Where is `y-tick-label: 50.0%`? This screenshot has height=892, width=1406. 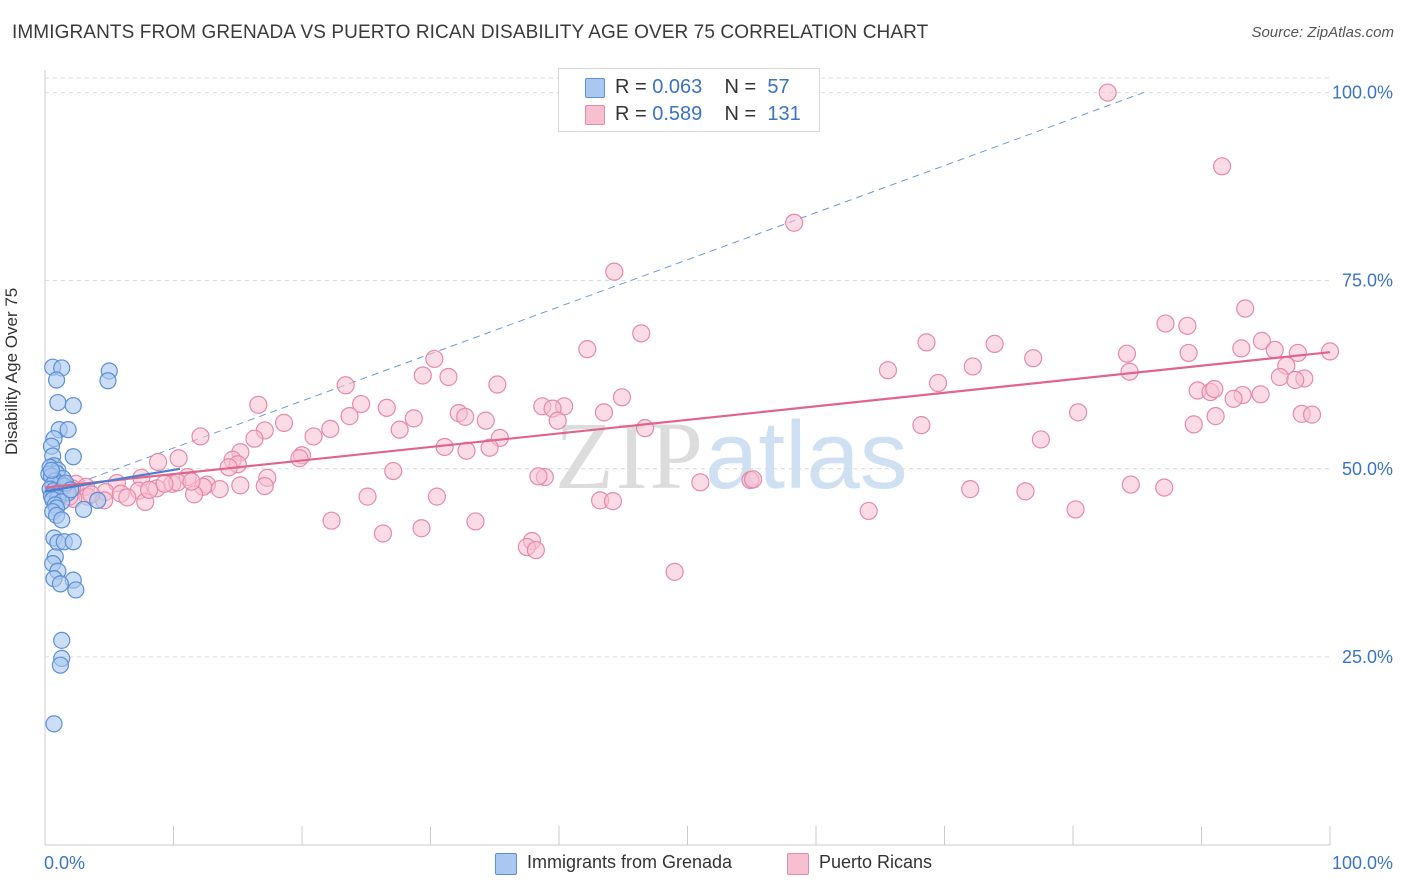 y-tick-label: 50.0% is located at coordinates (1367, 469).